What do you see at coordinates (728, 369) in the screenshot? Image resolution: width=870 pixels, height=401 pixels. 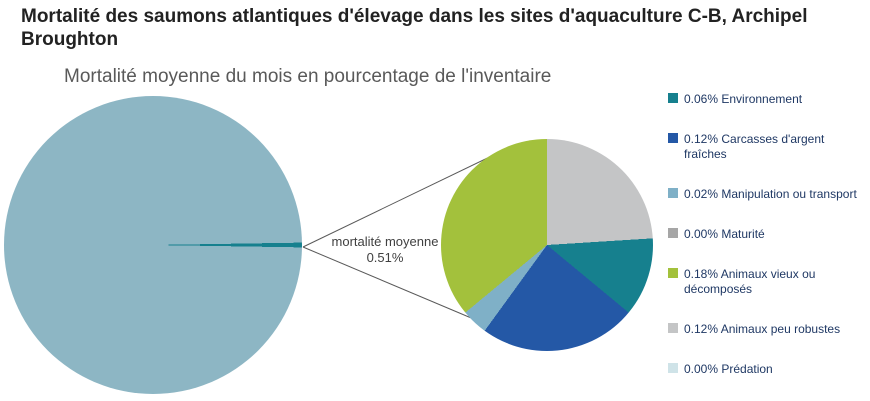 I see `legend-label: 0.00% Prédation` at bounding box center [728, 369].